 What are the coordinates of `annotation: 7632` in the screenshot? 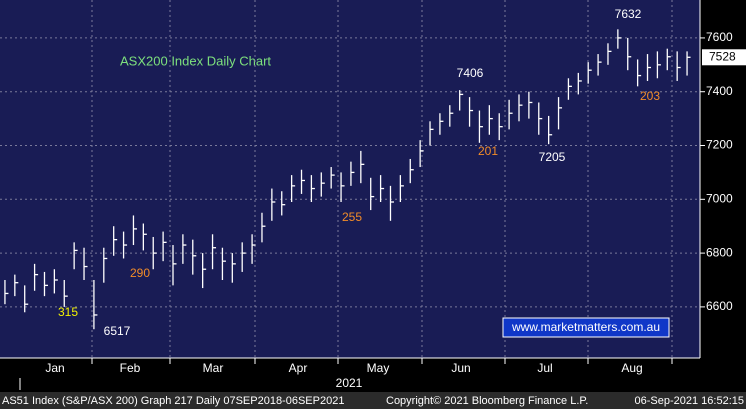 It's located at (628, 14).